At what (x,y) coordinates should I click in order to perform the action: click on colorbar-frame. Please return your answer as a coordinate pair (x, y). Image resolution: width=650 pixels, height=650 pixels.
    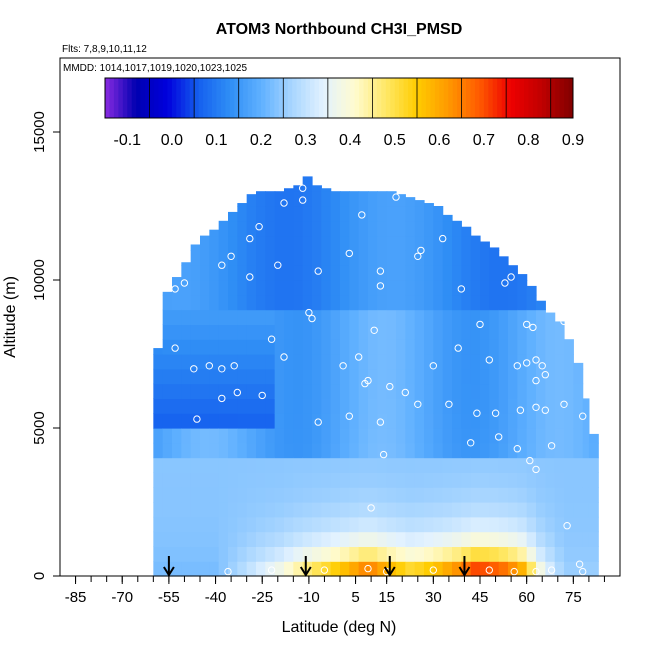
    Looking at the image, I should click on (339, 98).